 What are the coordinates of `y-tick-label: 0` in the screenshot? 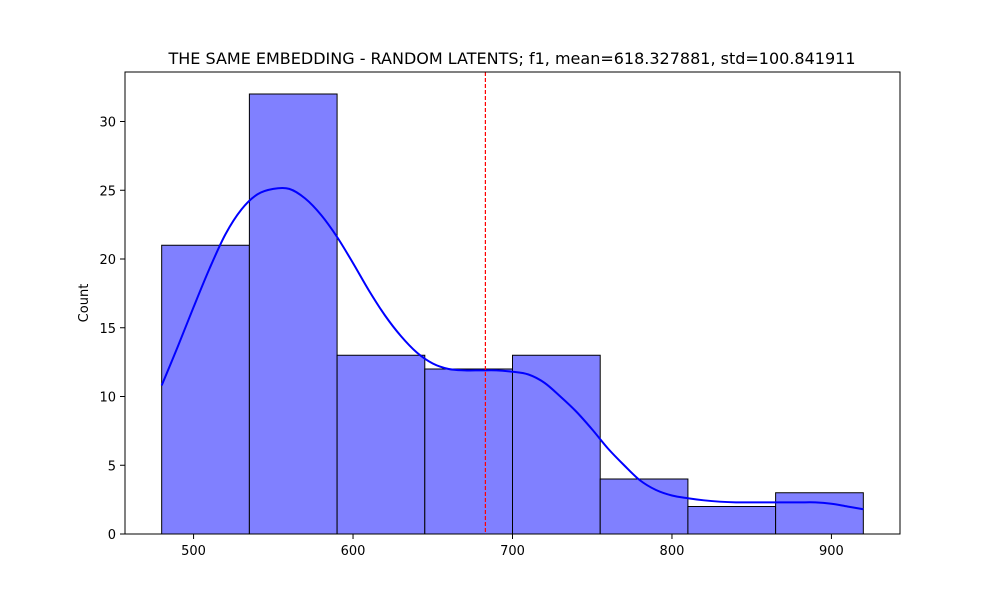 It's located at (112, 535).